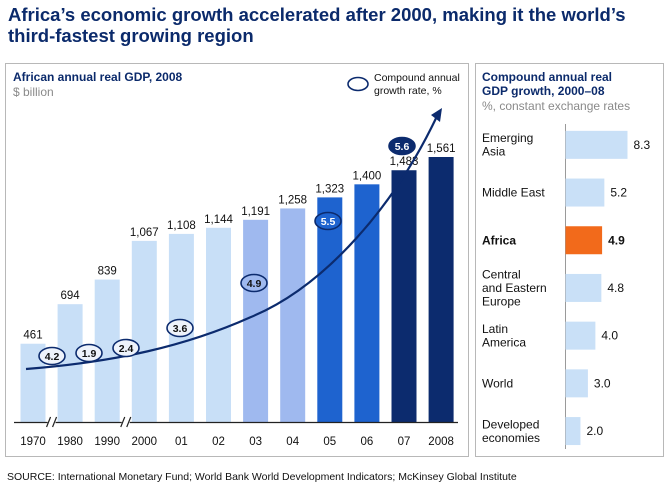  What do you see at coordinates (585, 192) in the screenshot?
I see `bar-middle-east` at bounding box center [585, 192].